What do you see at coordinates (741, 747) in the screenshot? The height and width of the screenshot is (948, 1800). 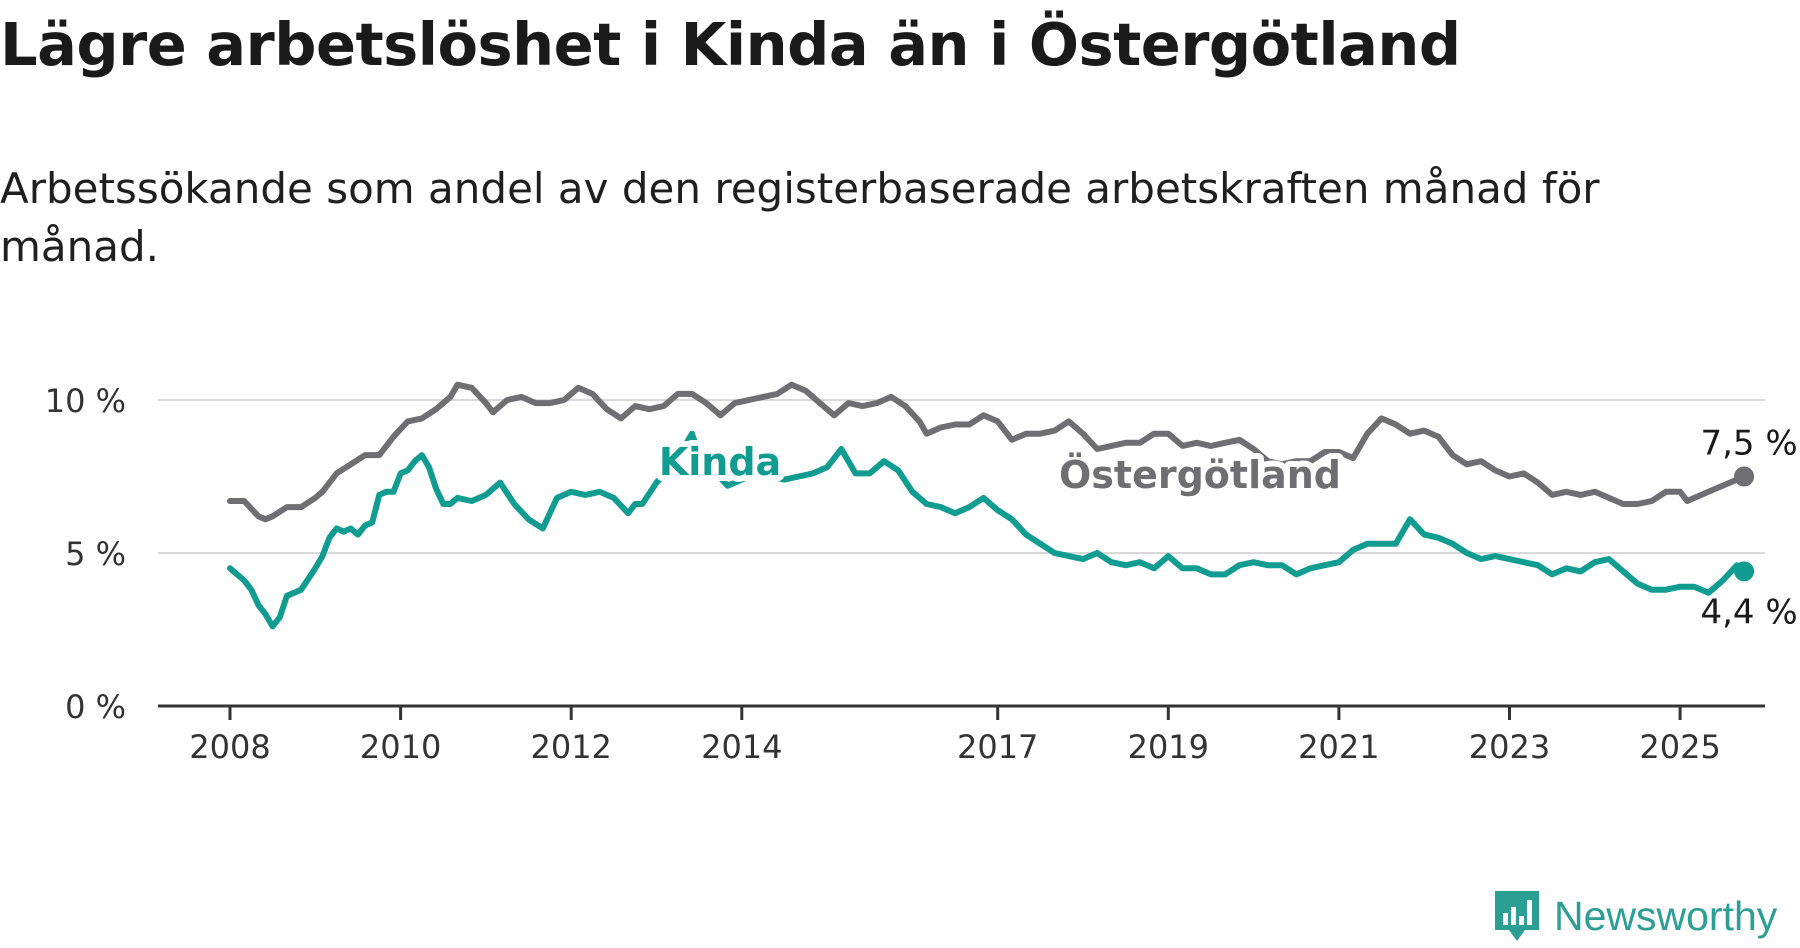 I see `x-tick-label: 2014` at bounding box center [741, 747].